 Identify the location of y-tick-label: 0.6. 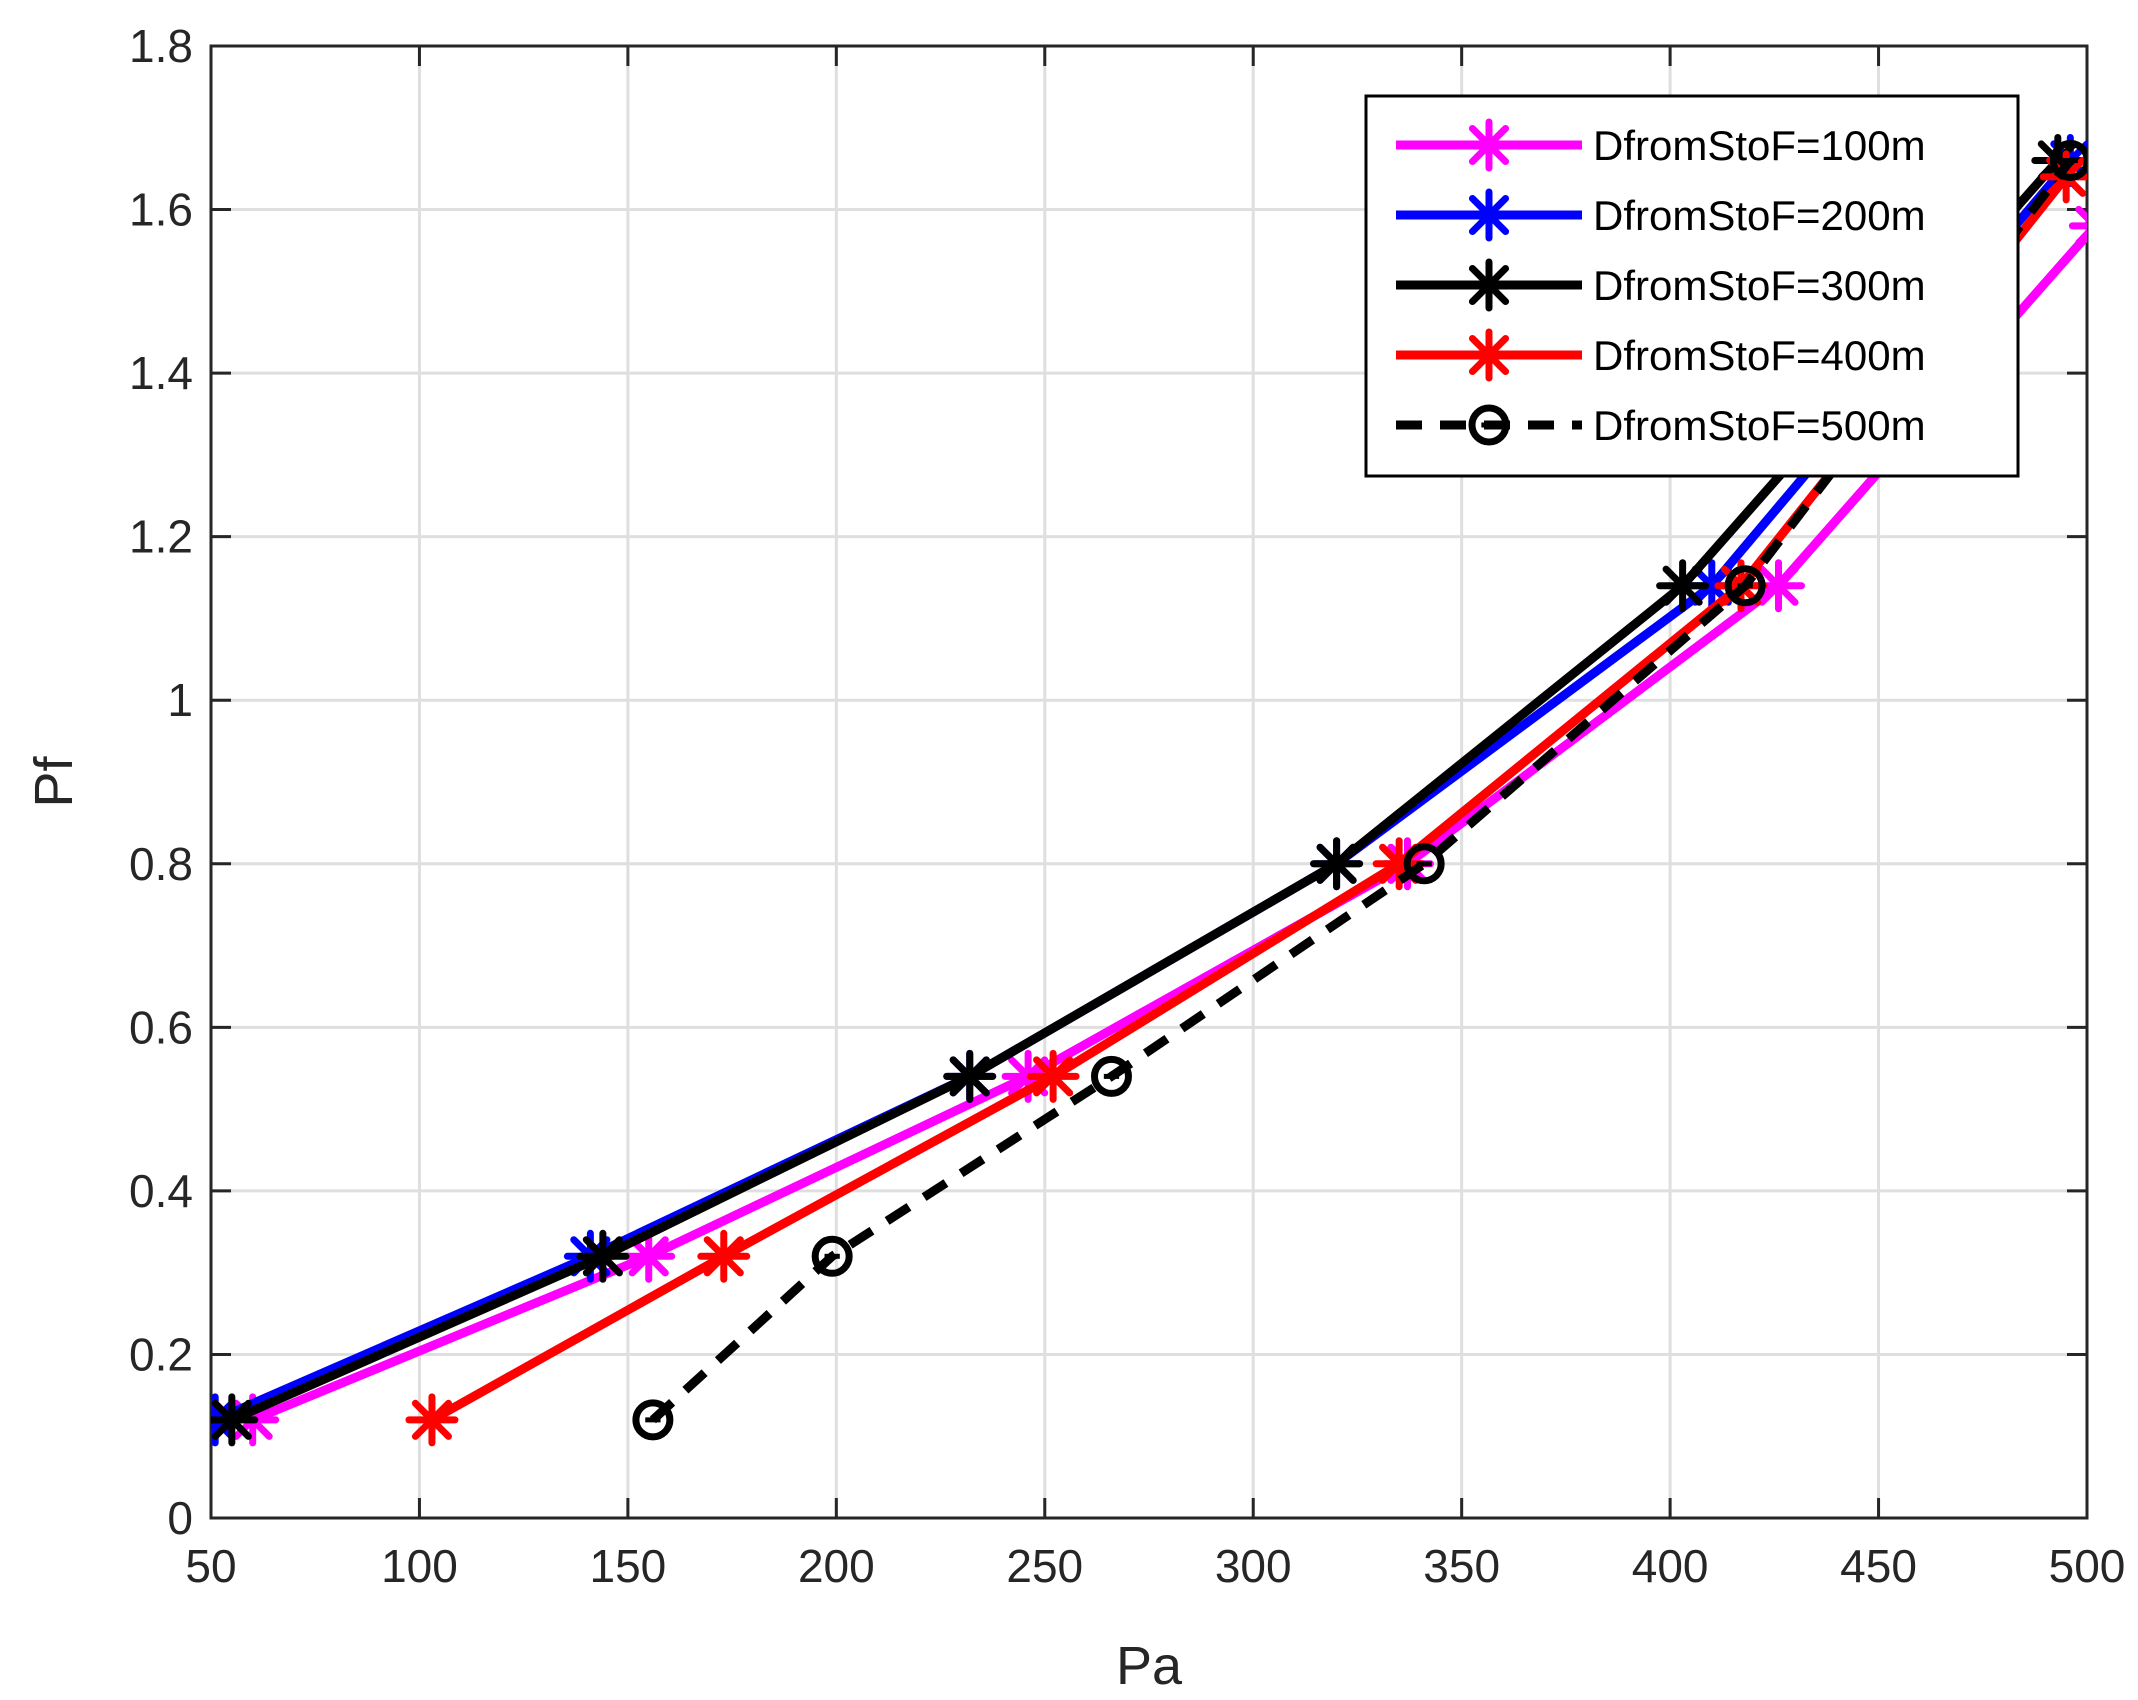
(161, 1027).